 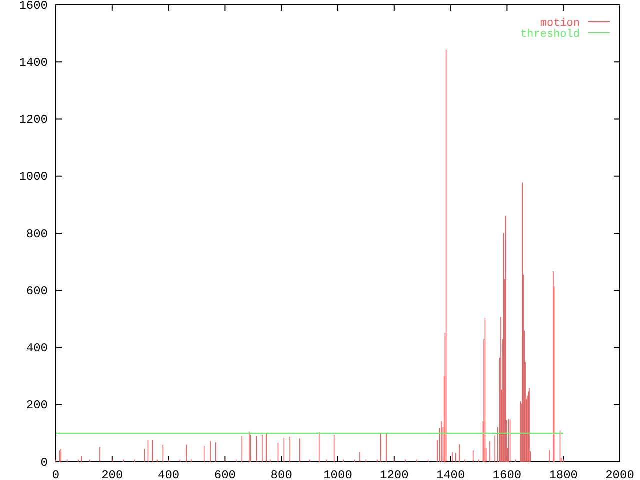 What do you see at coordinates (169, 474) in the screenshot?
I see `x-tick-label: 400` at bounding box center [169, 474].